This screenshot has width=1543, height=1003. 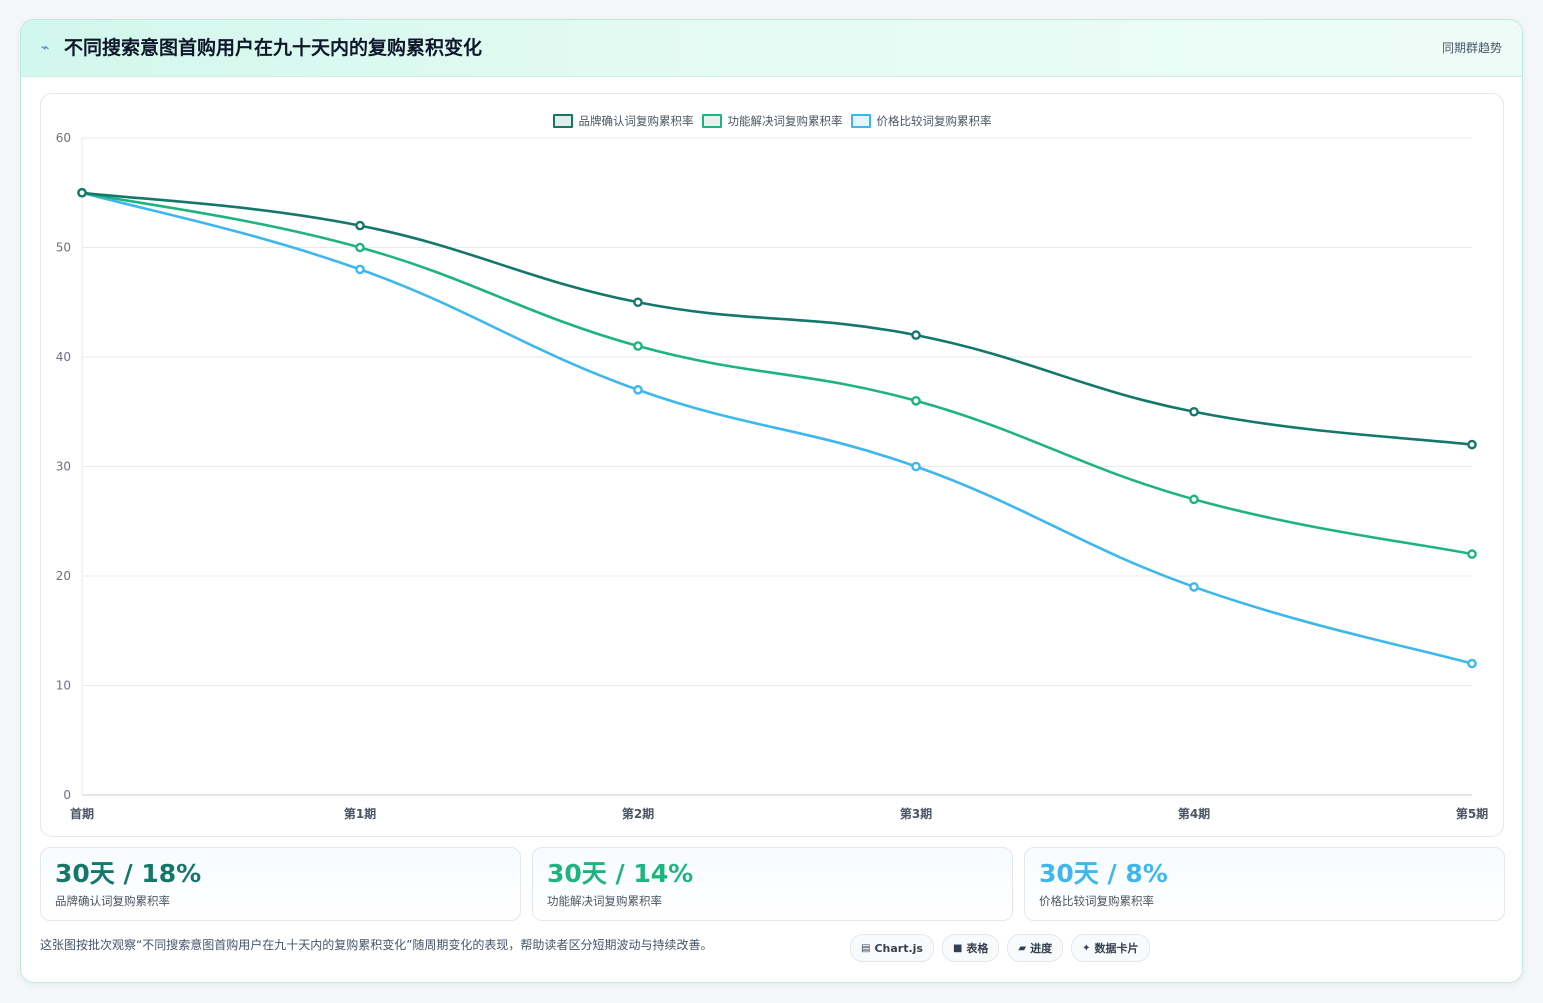 What do you see at coordinates (977, 948) in the screenshot?
I see `pill-label: 表格` at bounding box center [977, 948].